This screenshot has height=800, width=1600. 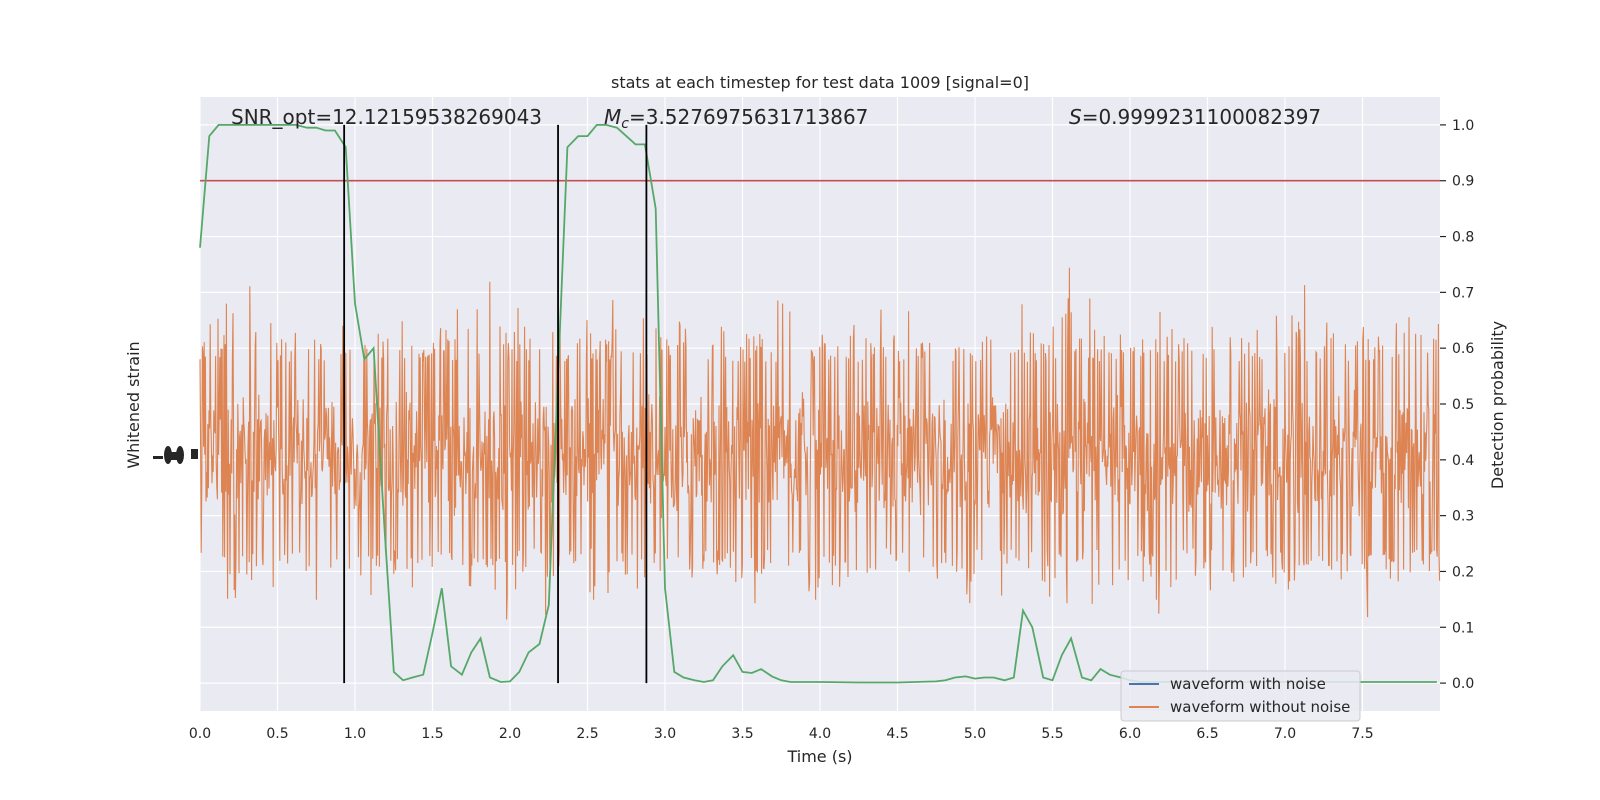 I want to click on y-left-axis-label: Whitened strain, so click(x=133, y=404).